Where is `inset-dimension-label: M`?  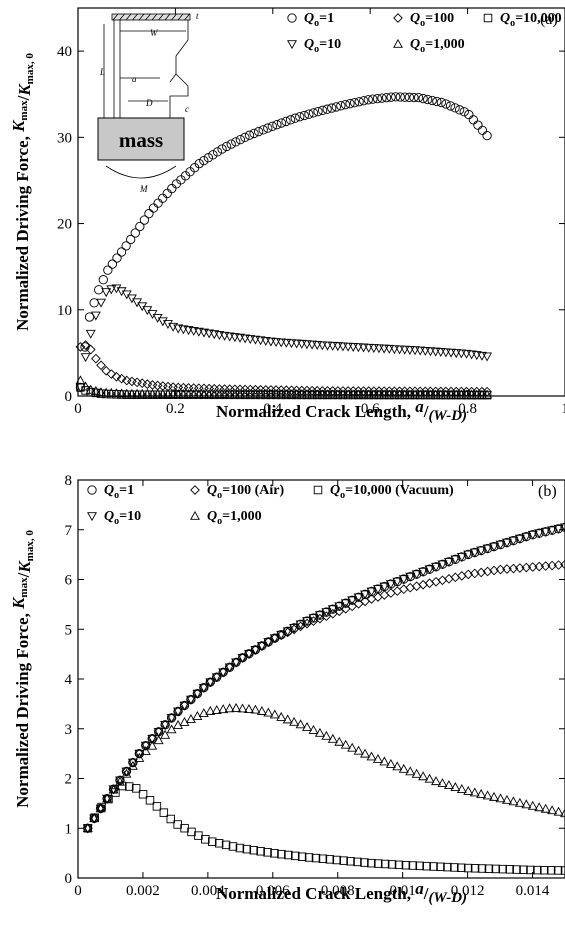 inset-dimension-label: M is located at coordinates (143, 189).